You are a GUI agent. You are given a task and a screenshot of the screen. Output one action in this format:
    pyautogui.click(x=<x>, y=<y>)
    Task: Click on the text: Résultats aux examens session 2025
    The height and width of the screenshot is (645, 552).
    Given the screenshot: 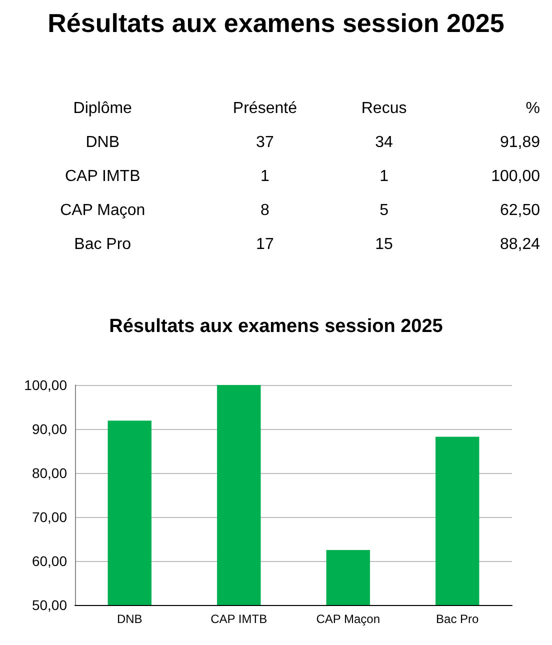 What is the action you would take?
    pyautogui.click(x=276, y=23)
    